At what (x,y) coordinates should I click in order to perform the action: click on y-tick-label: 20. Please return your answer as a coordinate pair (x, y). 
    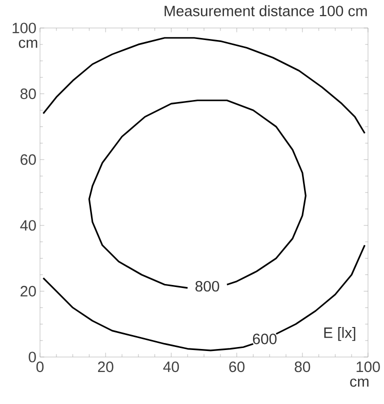
    Looking at the image, I should click on (28, 291).